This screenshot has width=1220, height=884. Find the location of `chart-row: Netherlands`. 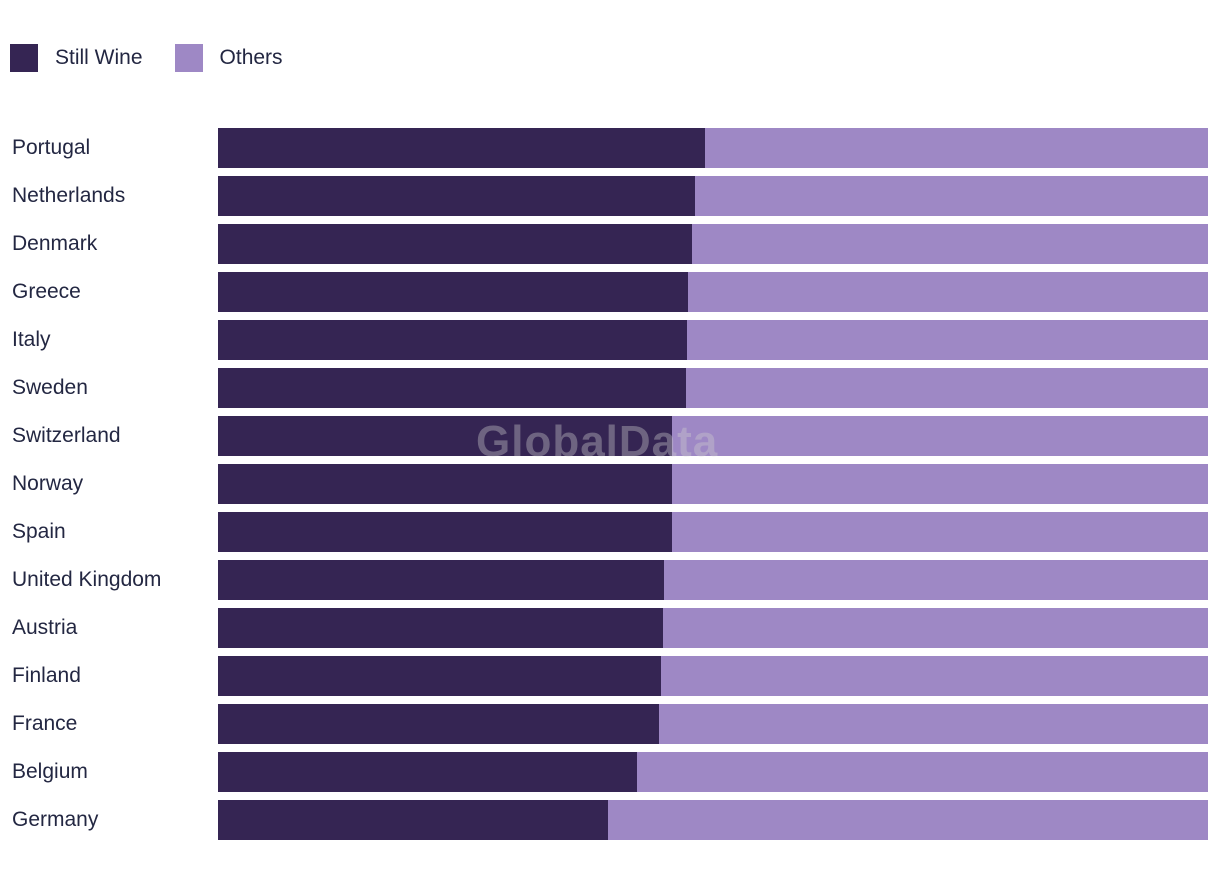

chart-row: Netherlands is located at coordinates (610, 196).